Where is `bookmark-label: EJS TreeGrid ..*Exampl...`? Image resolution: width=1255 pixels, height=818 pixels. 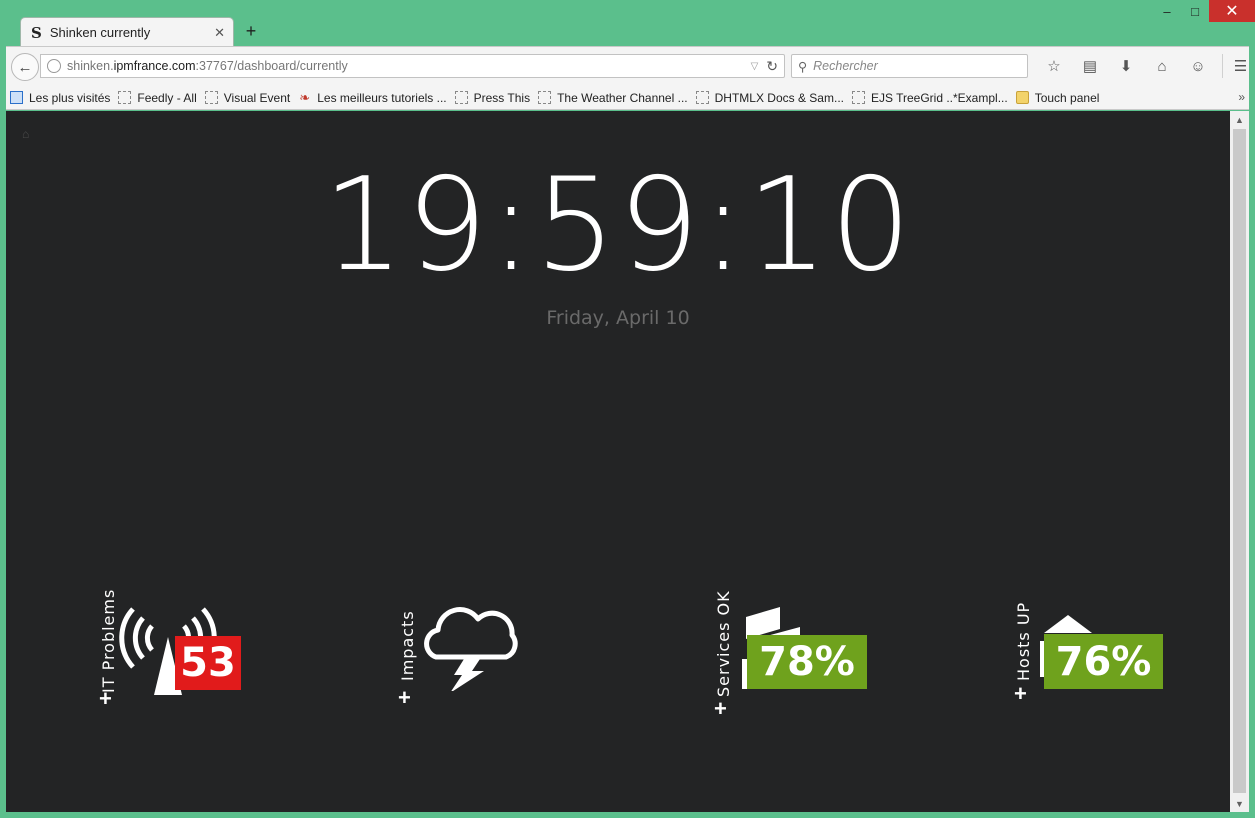
bookmark-label: EJS TreeGrid ..*Exampl... is located at coordinates (939, 97).